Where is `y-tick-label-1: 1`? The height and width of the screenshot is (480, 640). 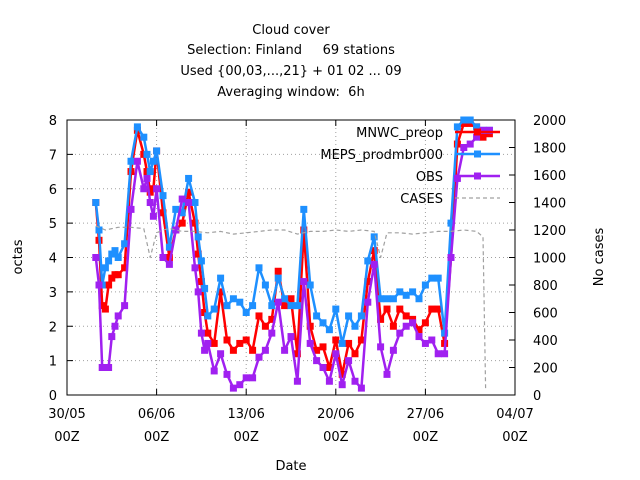 y-tick-label-1: 1 is located at coordinates (53, 362).